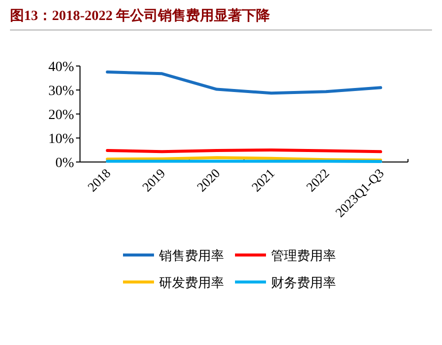 Image resolution: width=442 pixels, height=345 pixels. What do you see at coordinates (64, 163) in the screenshot?
I see `y-tick-label: 0%` at bounding box center [64, 163].